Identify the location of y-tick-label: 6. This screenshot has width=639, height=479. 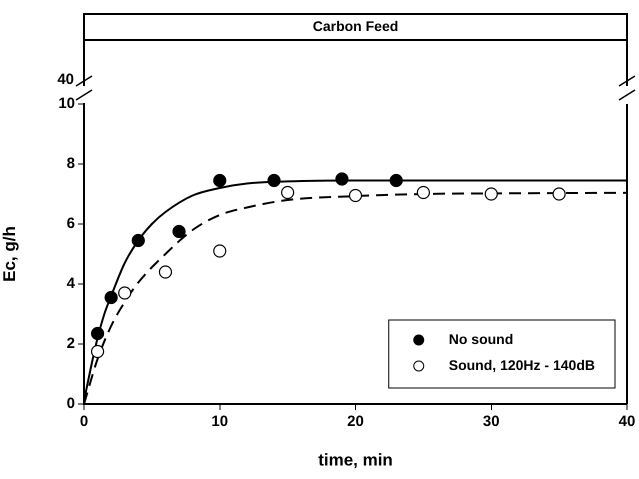
(70, 223).